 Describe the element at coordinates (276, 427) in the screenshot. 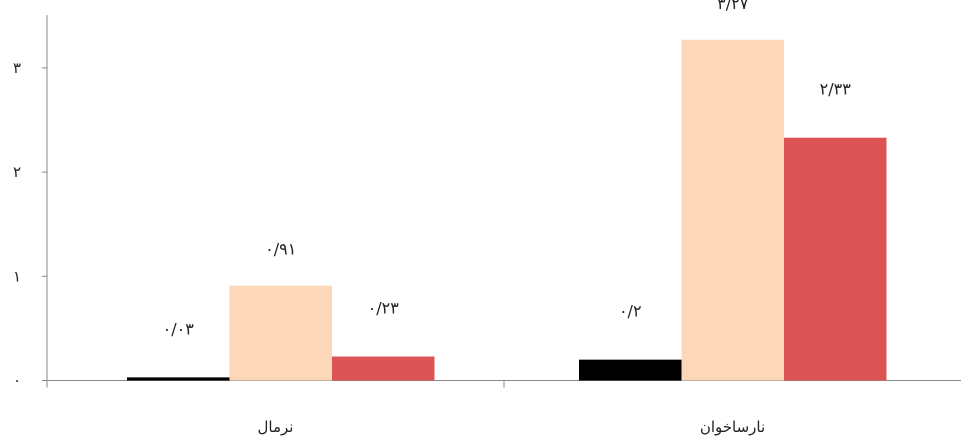

I see `x-category-label: نرمال` at that location.